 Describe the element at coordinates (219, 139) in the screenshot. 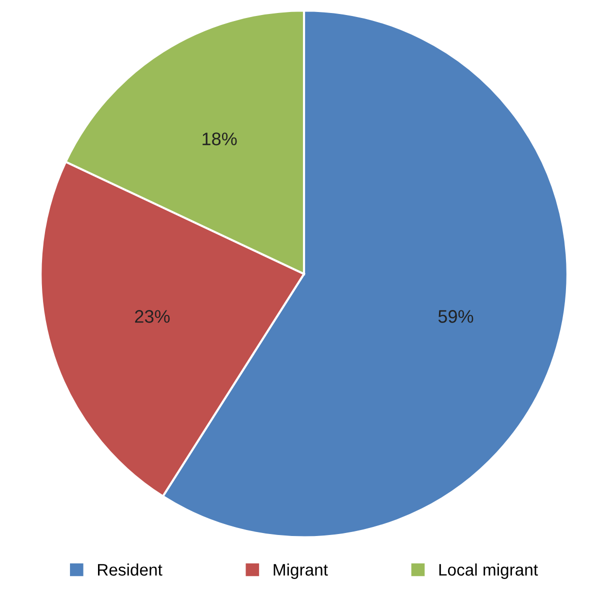

I see `data-label: 18%` at that location.